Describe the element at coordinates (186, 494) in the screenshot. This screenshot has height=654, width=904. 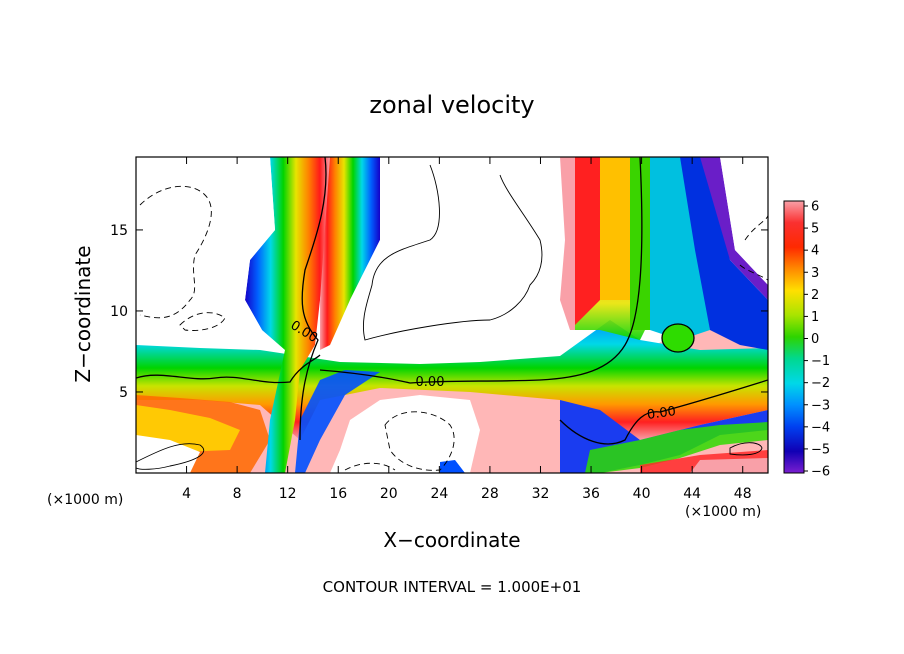
I see `x-tick-label: 4` at that location.